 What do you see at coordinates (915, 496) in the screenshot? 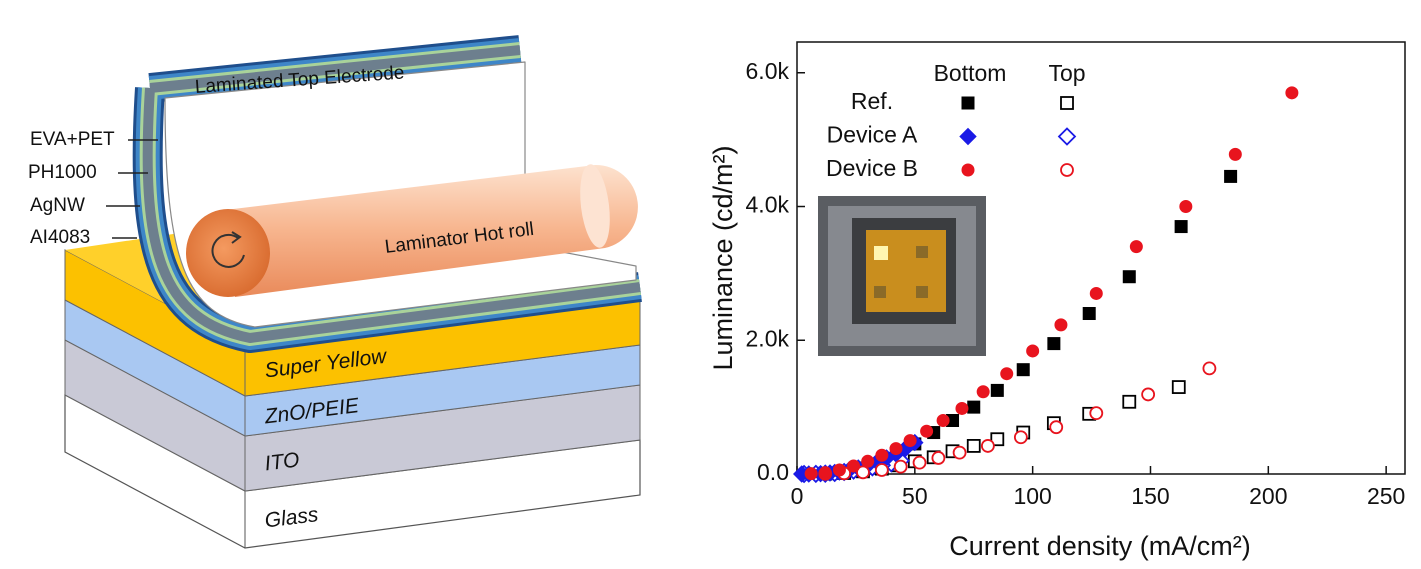
I see `x-tick-label: 50` at bounding box center [915, 496].